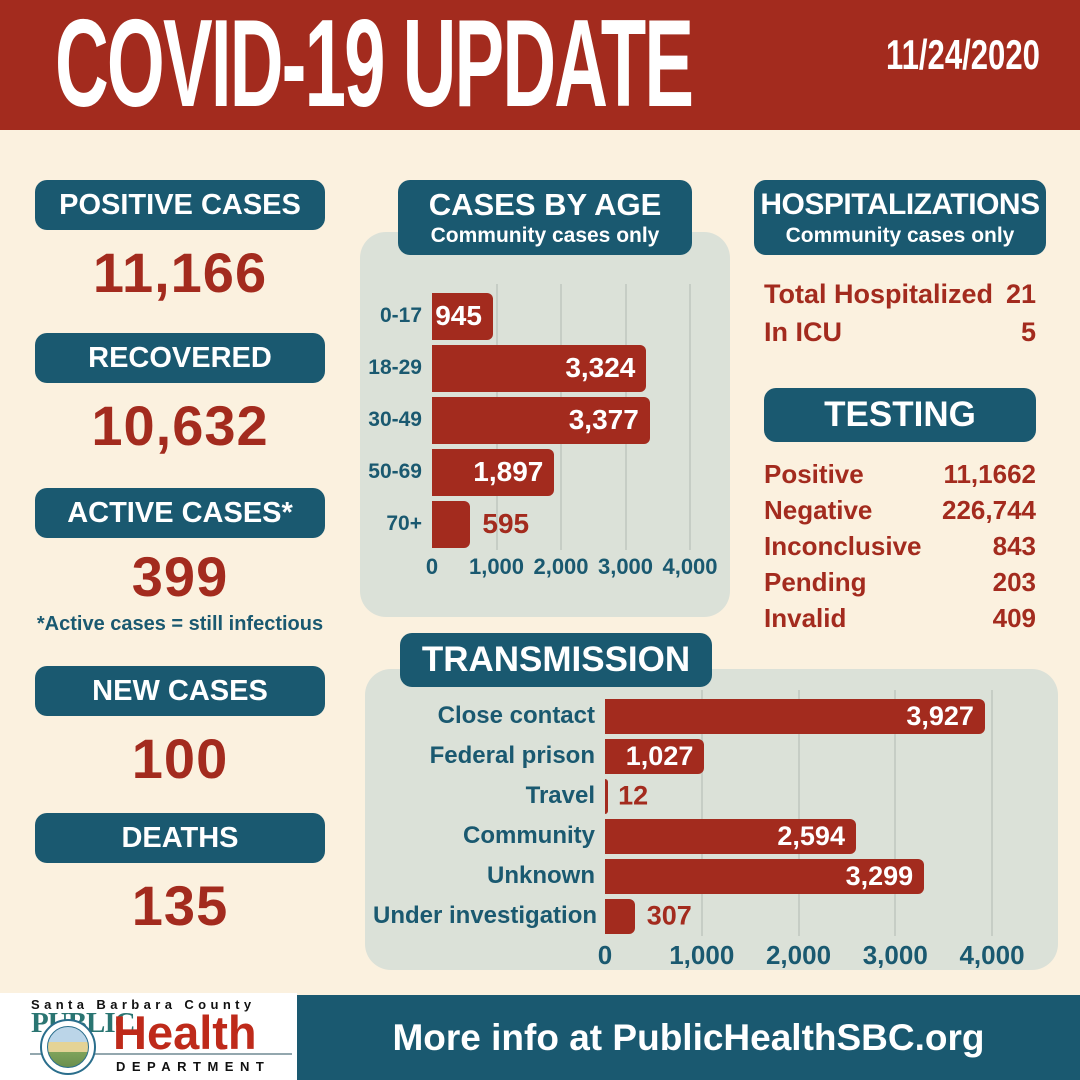  I want to click on bar: 3,324, so click(539, 368).